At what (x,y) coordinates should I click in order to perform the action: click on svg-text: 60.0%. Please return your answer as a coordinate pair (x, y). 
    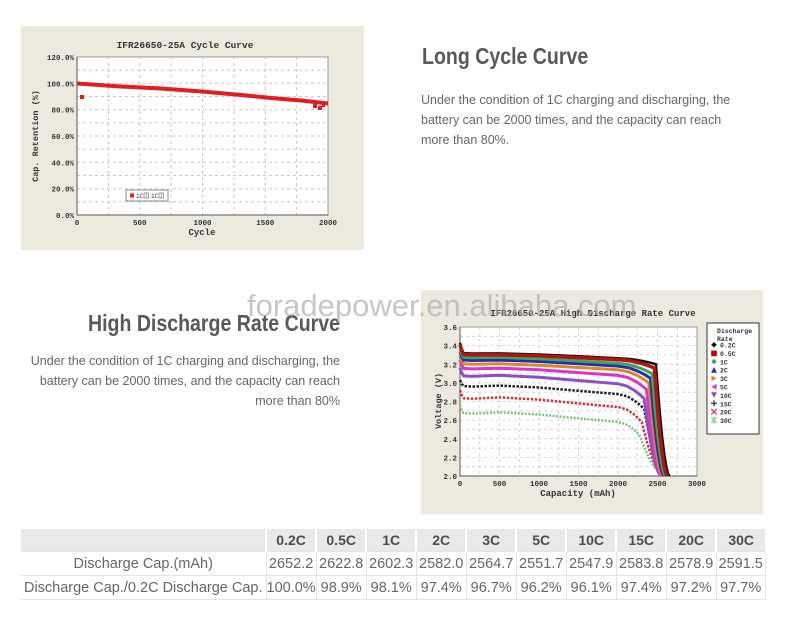
    Looking at the image, I should click on (62, 138).